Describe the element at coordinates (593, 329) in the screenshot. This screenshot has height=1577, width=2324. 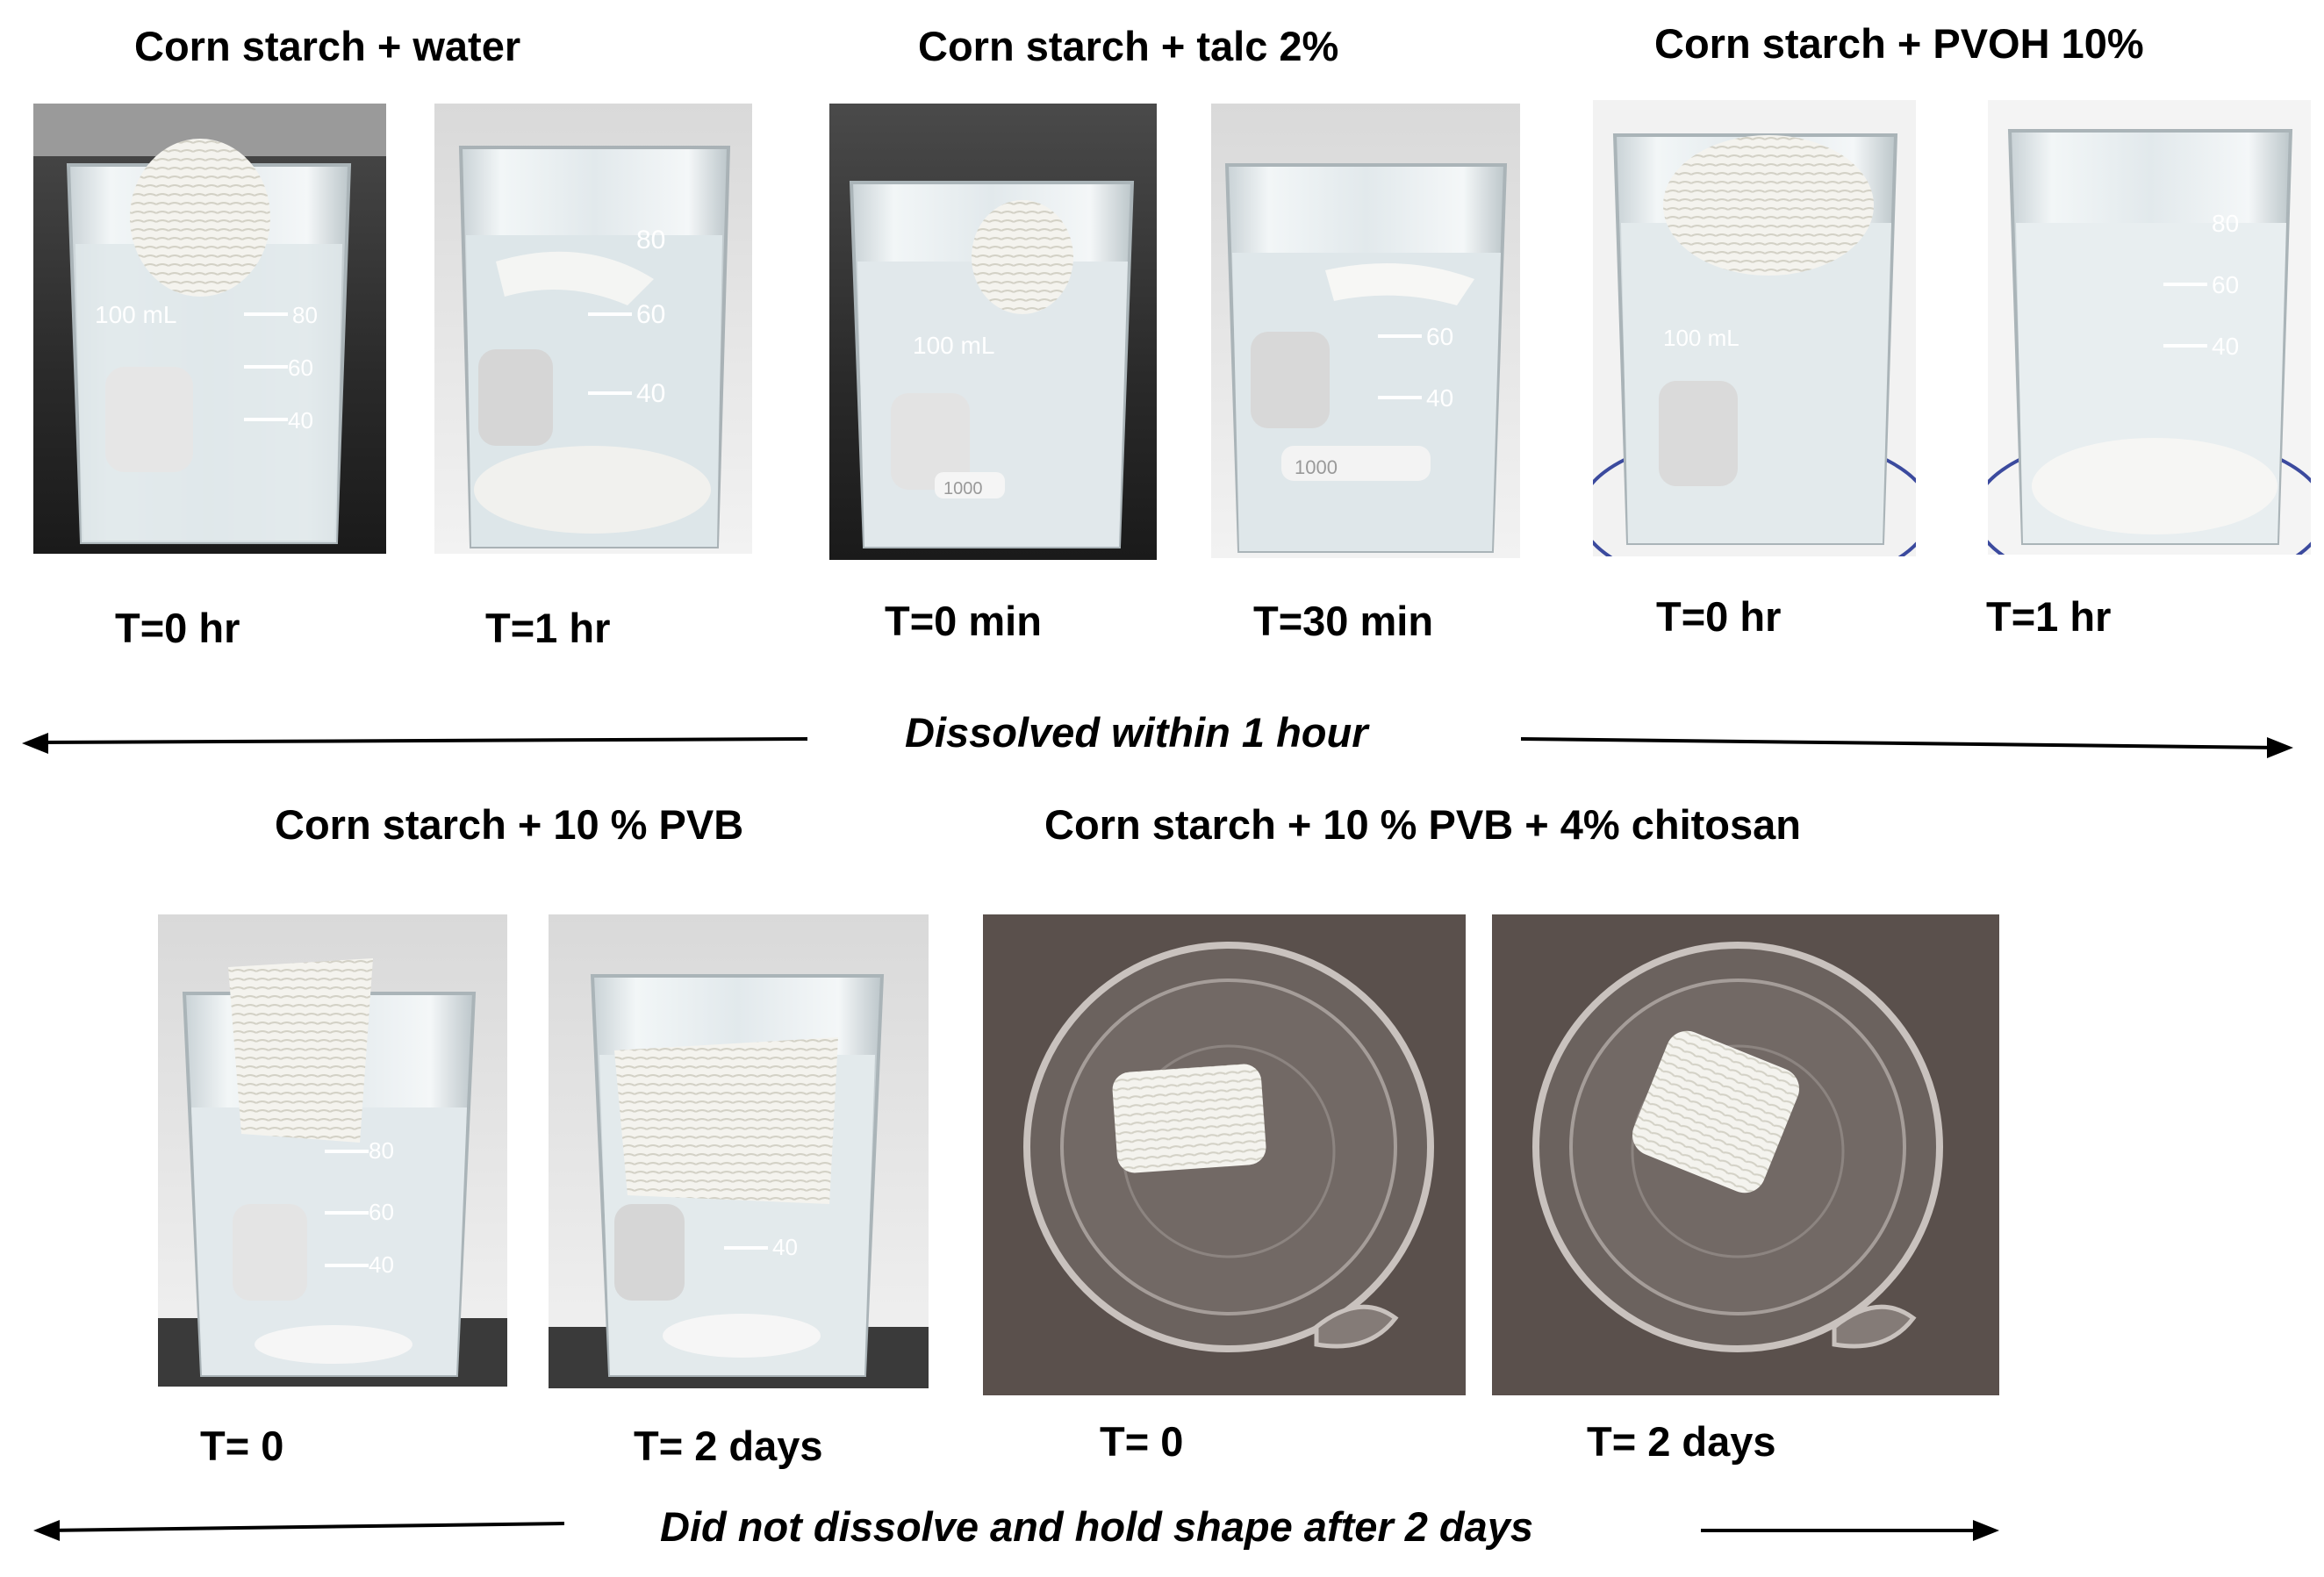
I see `beaker-photo-water-t1: 60 40 80` at that location.